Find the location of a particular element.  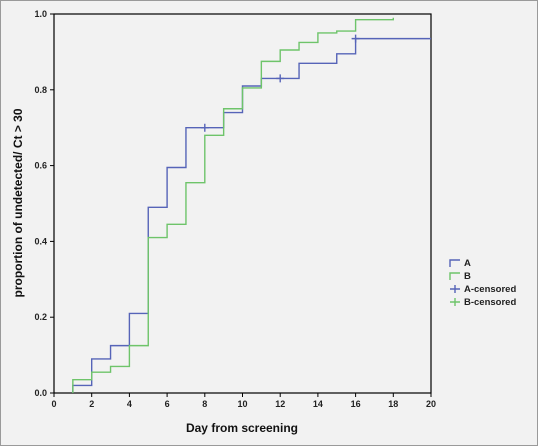

x-tick-label: 4 is located at coordinates (129, 404).